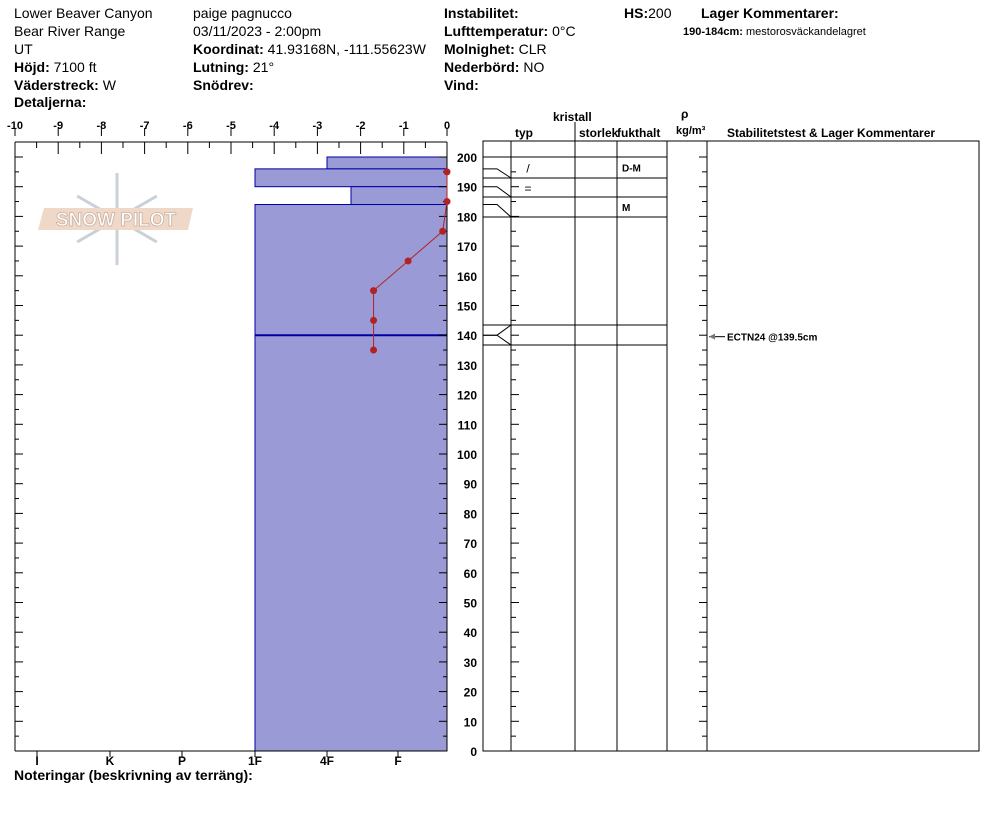 This screenshot has width=994, height=840. What do you see at coordinates (510, 31) in the screenshot?
I see `air-temp: Lufttemperatur: 0°C` at bounding box center [510, 31].